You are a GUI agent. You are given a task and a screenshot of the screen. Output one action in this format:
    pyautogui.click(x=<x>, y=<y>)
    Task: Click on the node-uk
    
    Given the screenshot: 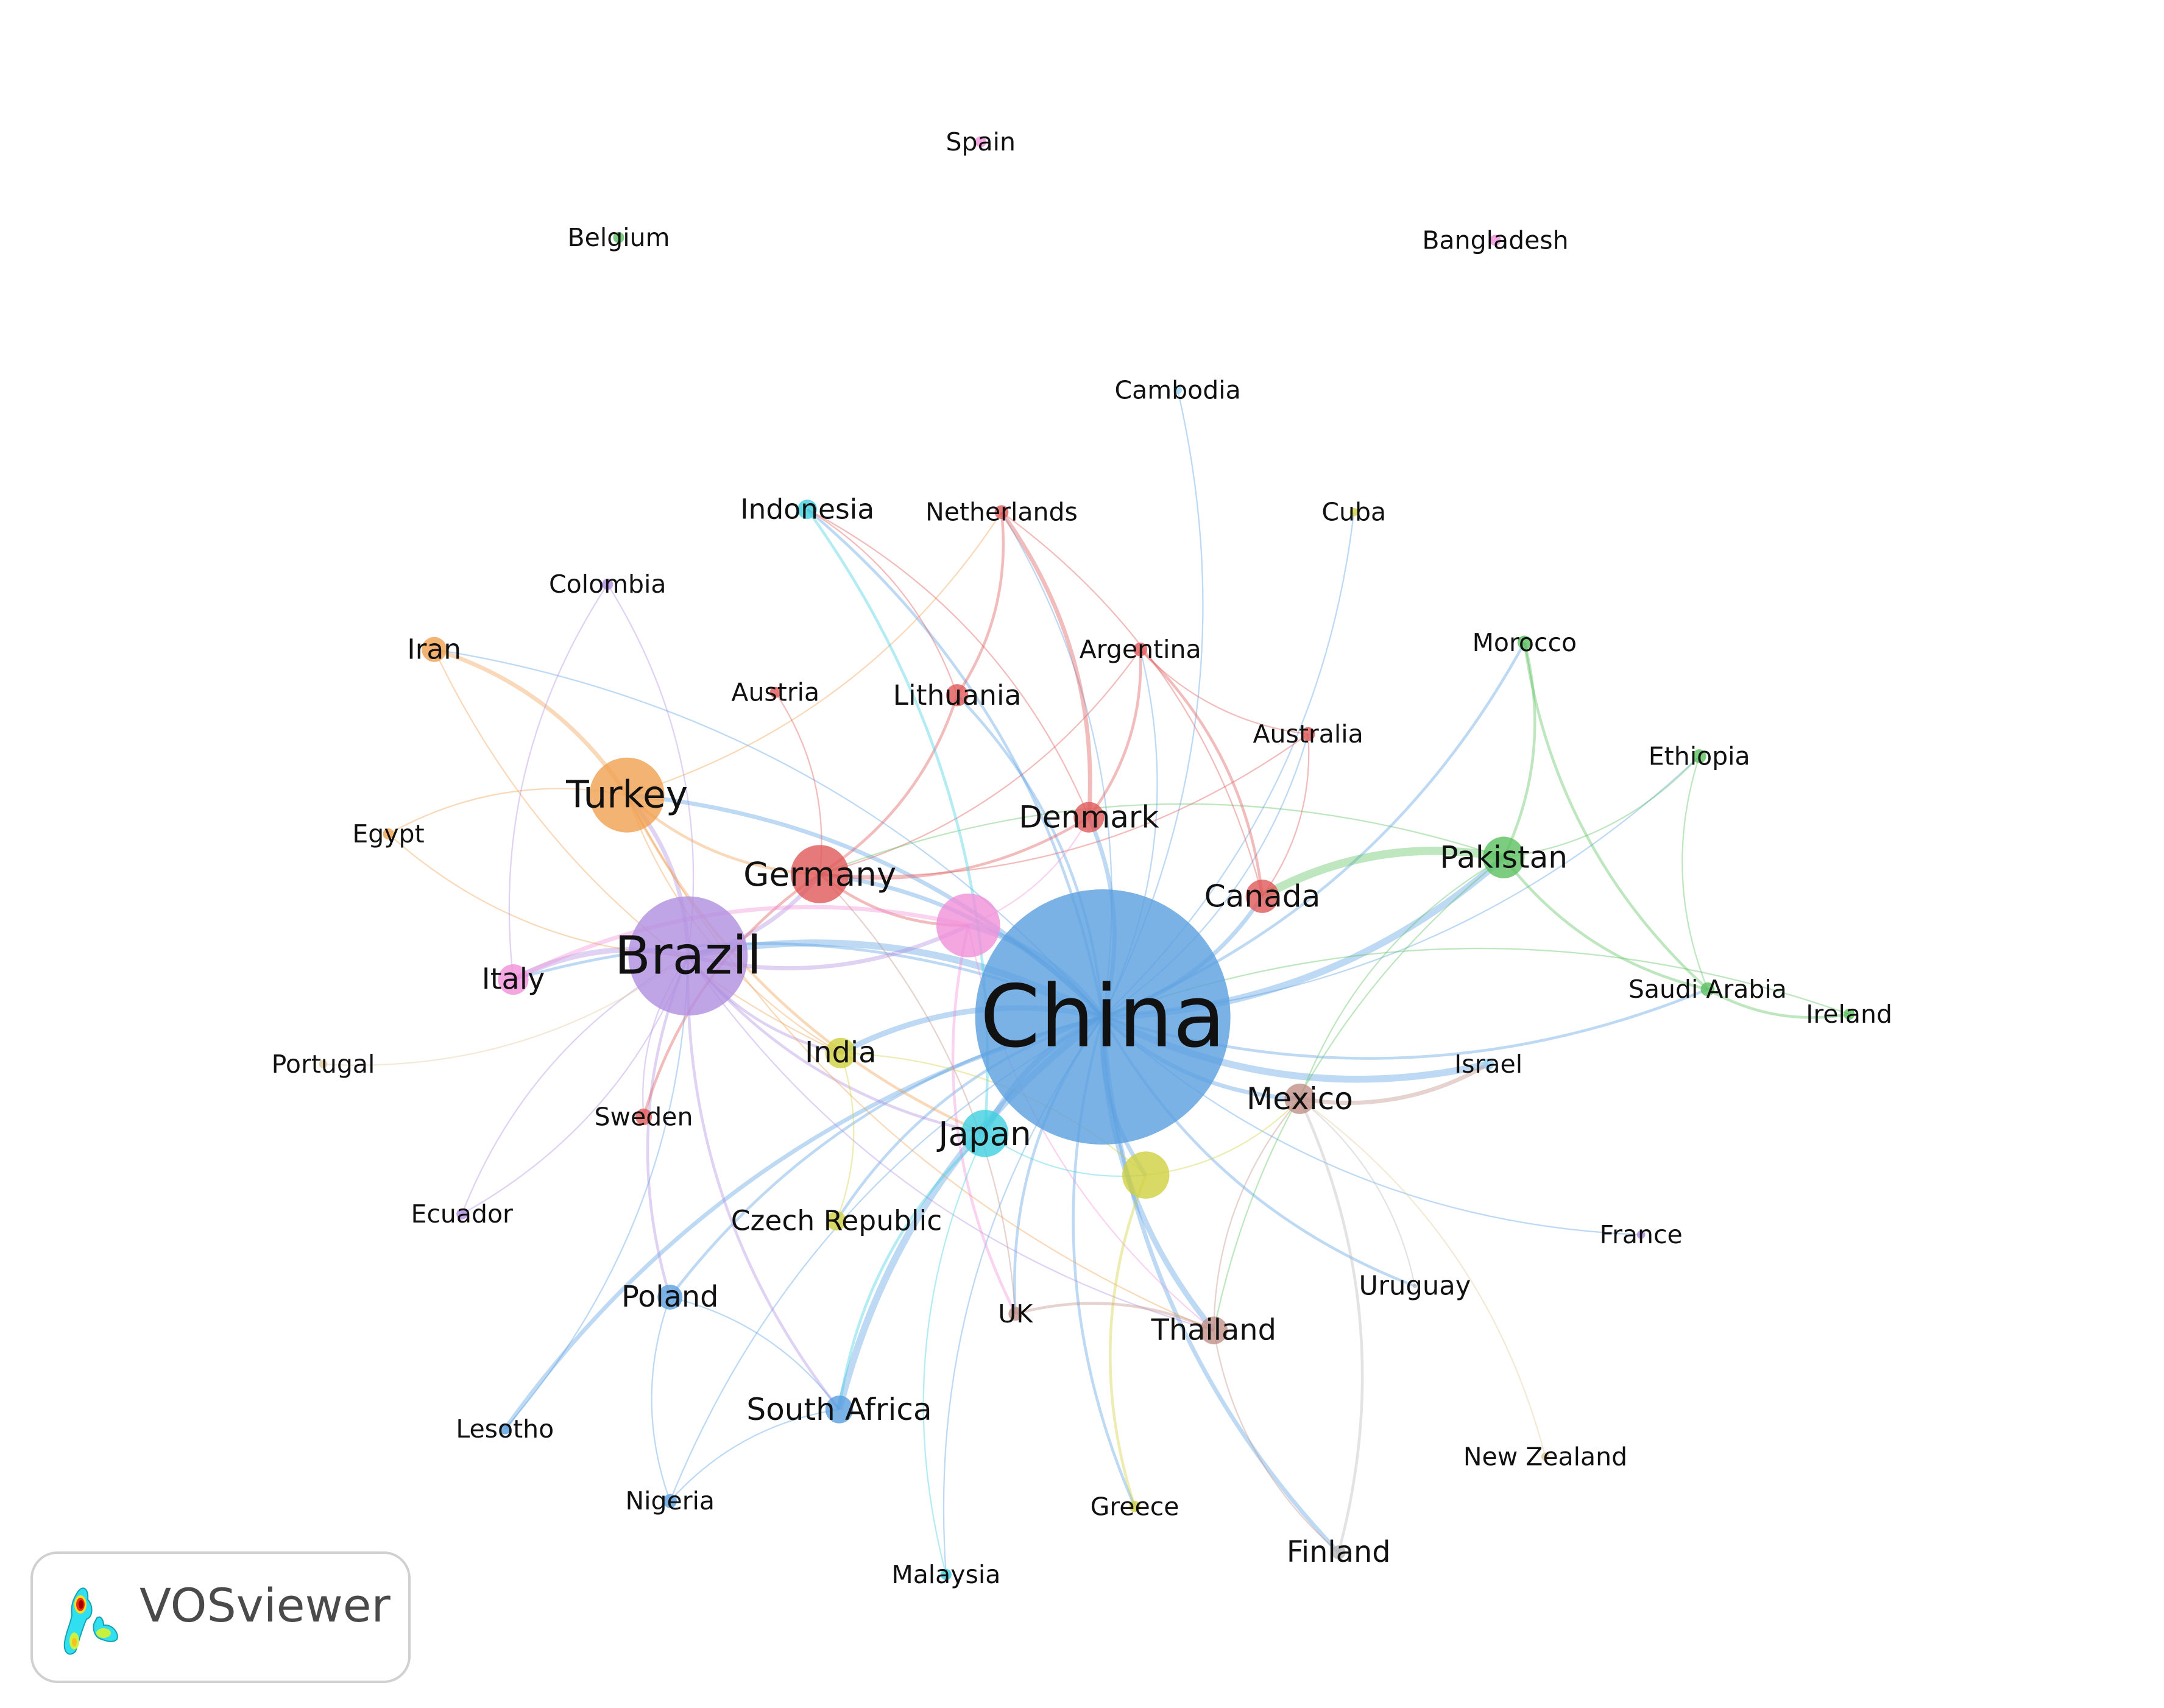 What is the action you would take?
    pyautogui.click(x=1016, y=1314)
    